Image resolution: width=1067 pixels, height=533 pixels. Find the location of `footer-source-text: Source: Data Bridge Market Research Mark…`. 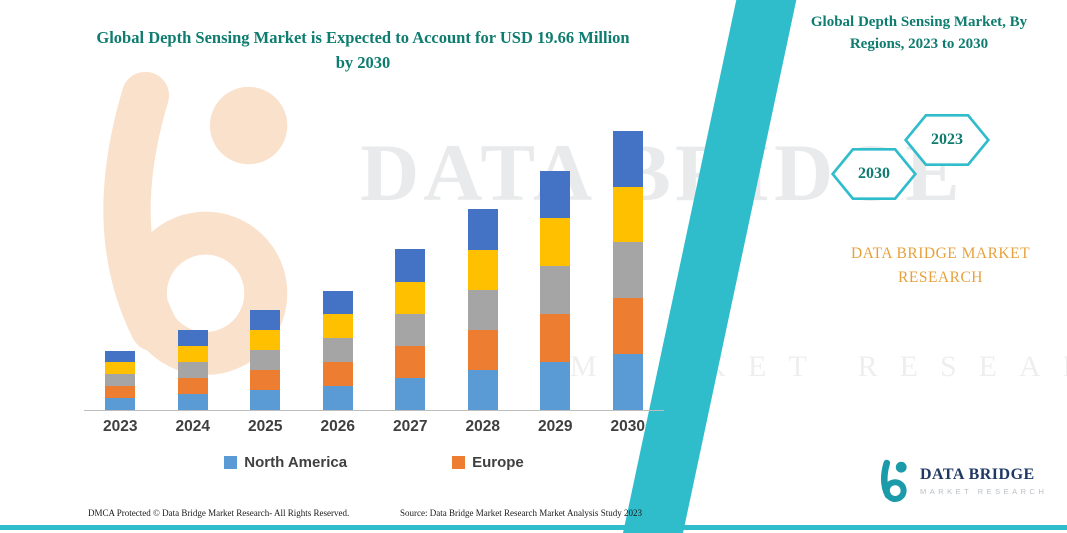

footer-source-text: Source: Data Bridge Market Research Mark… is located at coordinates (521, 513).